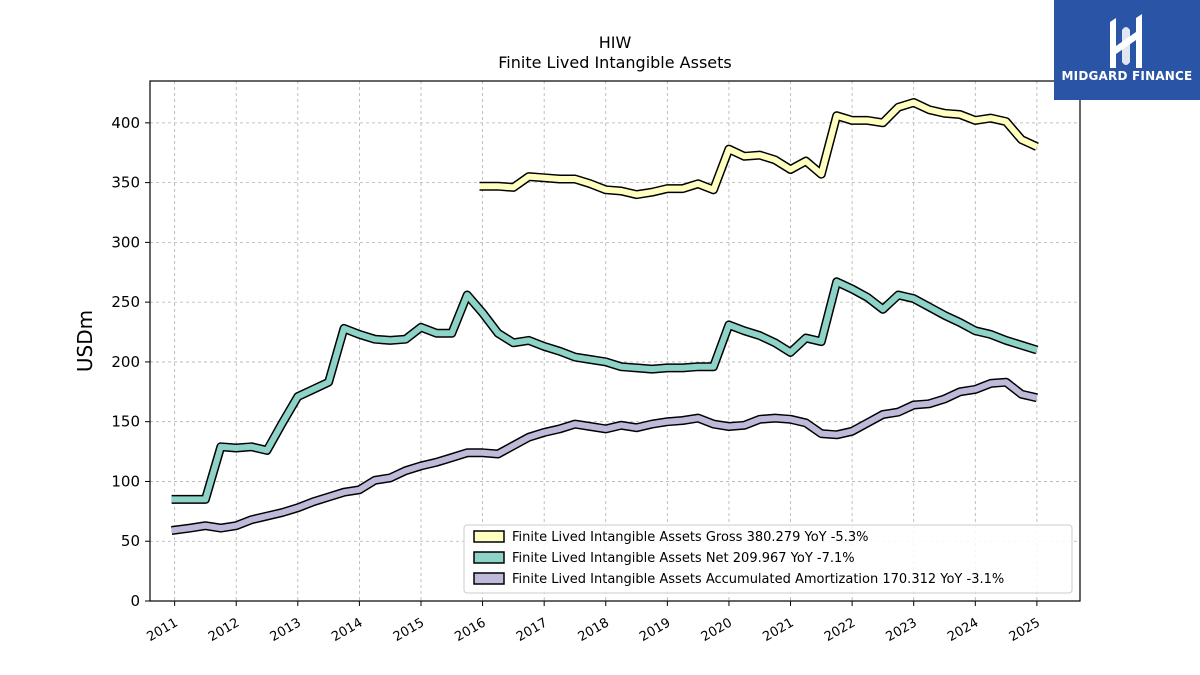 This screenshot has width=1200, height=675. I want to click on y-axis-ticks: 0 50 100 150 200 250 300 350 400, so click(130, 362).